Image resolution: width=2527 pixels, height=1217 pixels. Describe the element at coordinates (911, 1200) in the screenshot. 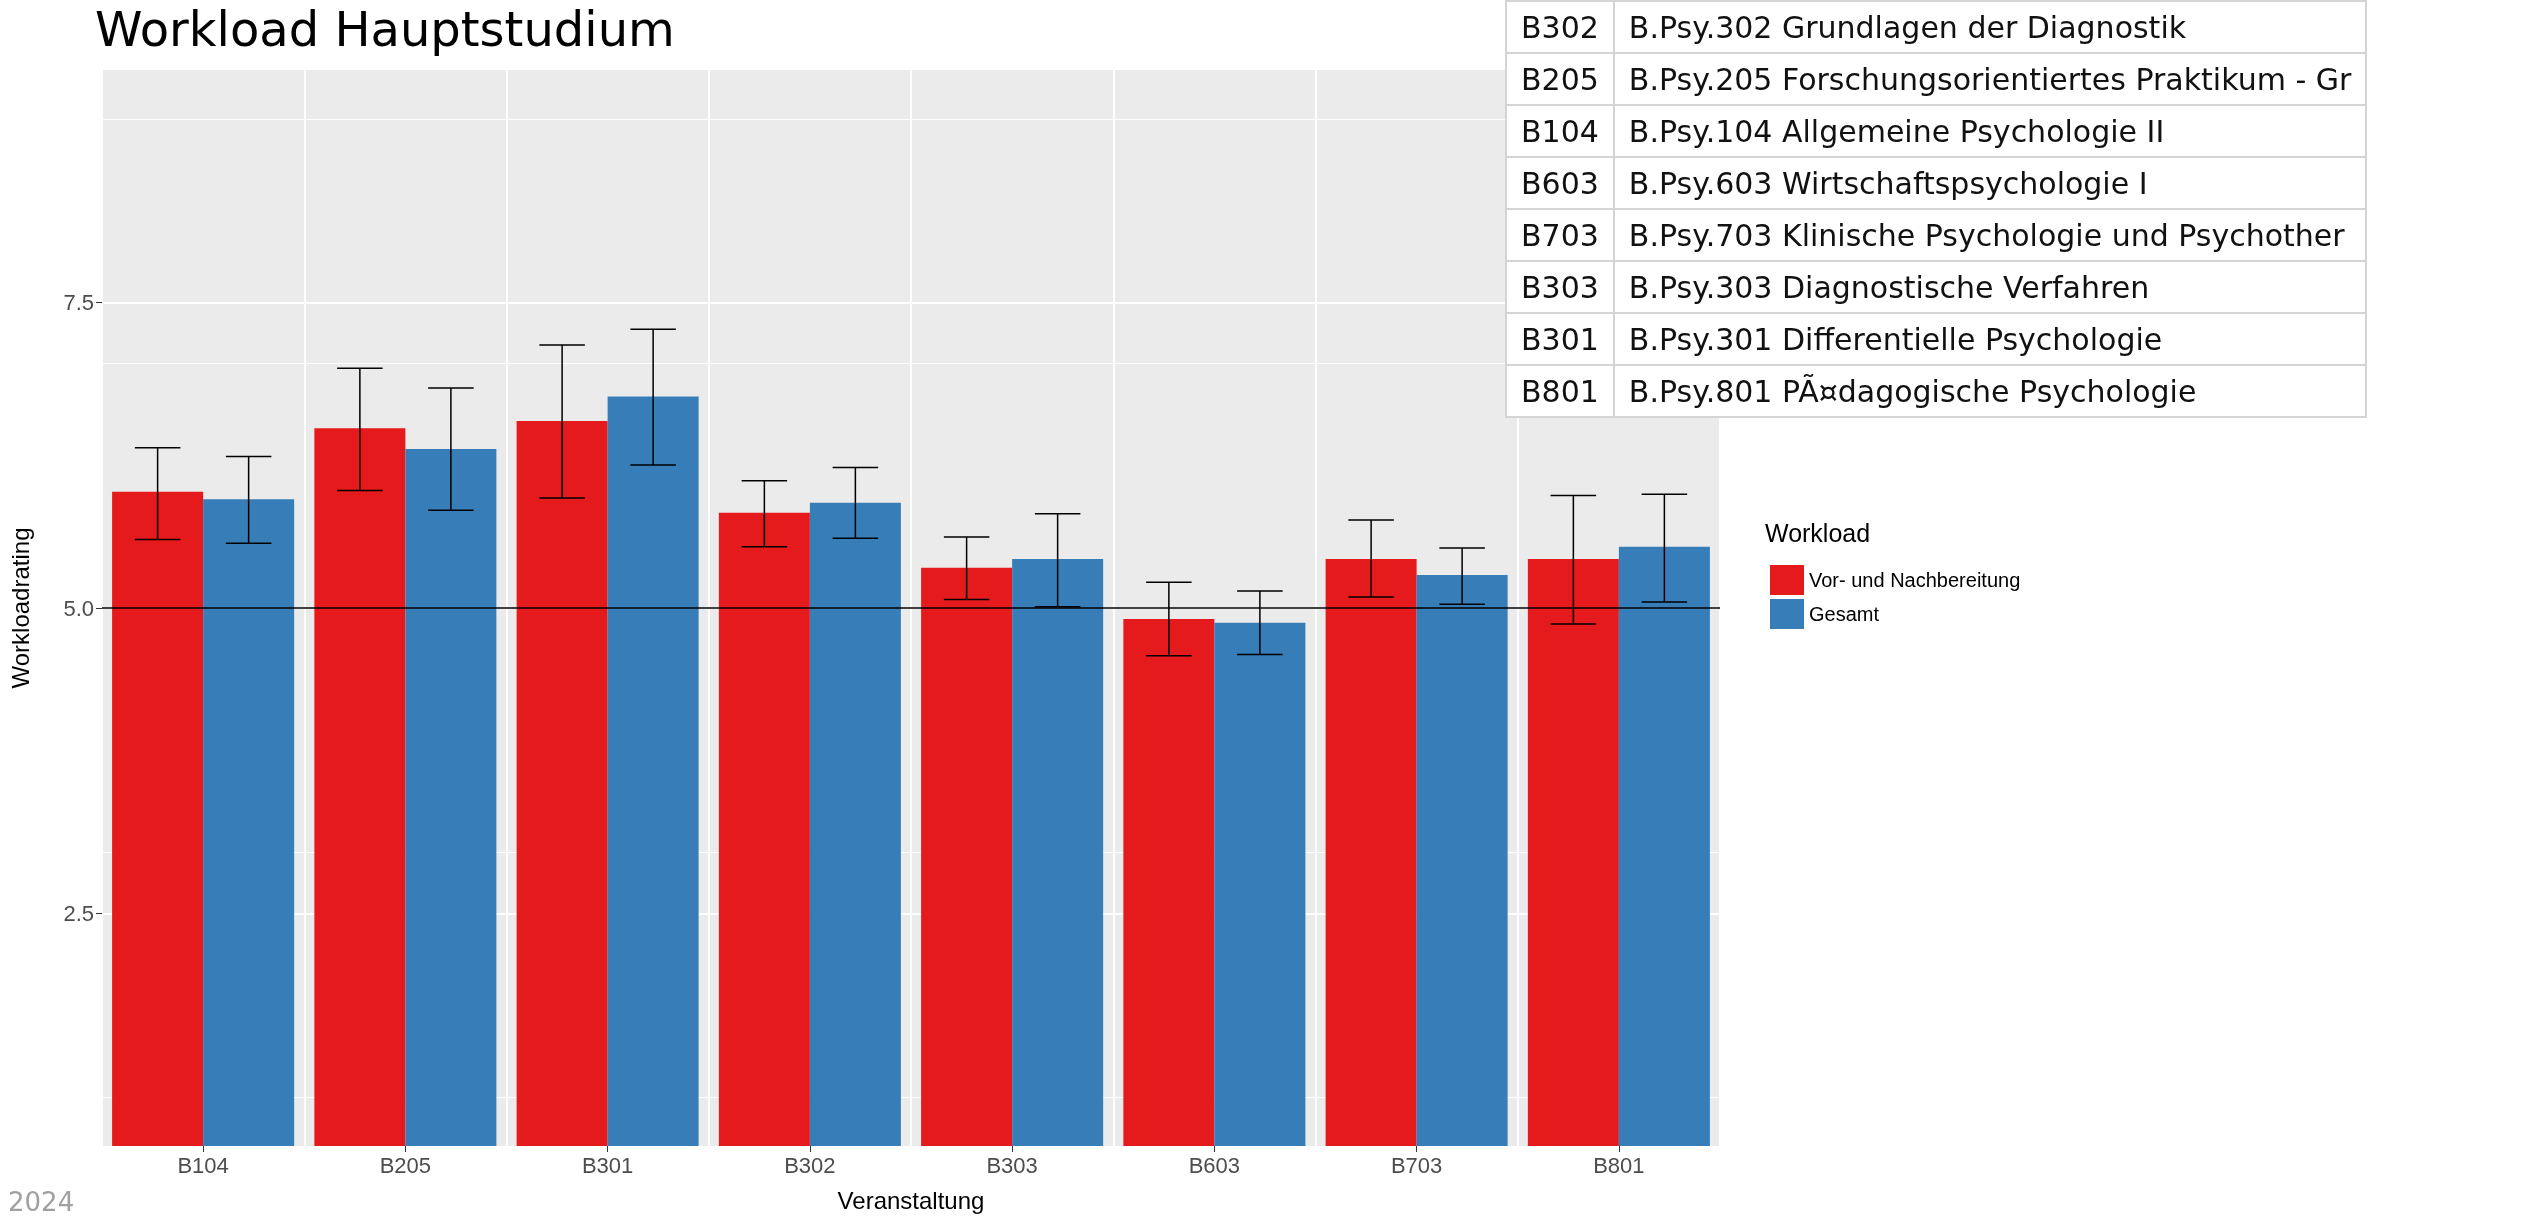

I see `x-axis-title: Veranstaltung` at that location.